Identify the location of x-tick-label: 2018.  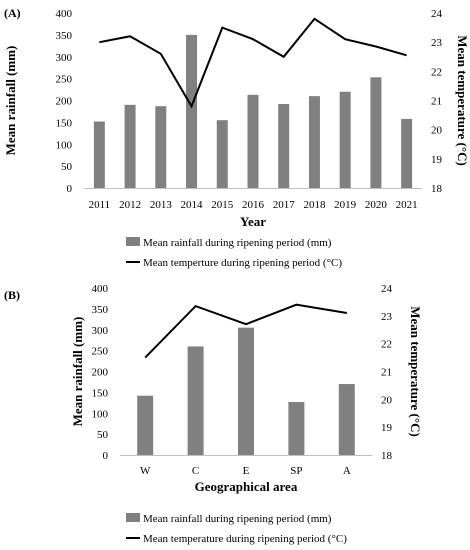
(314, 205).